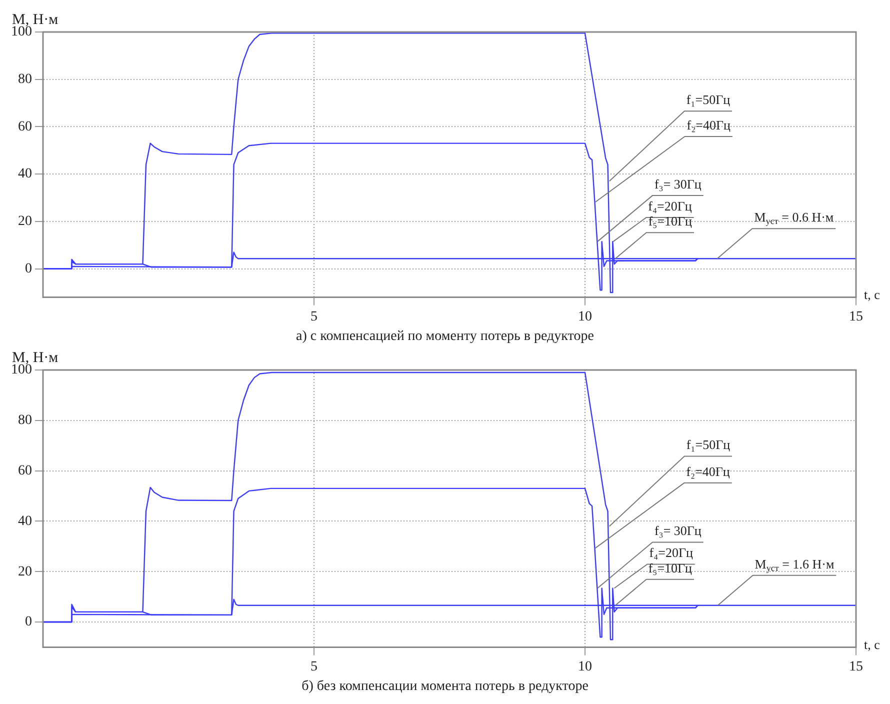 The image size is (890, 704). Describe the element at coordinates (445, 687) in the screenshot. I see `text: б) без компенсации момента потерь в редукторе` at that location.